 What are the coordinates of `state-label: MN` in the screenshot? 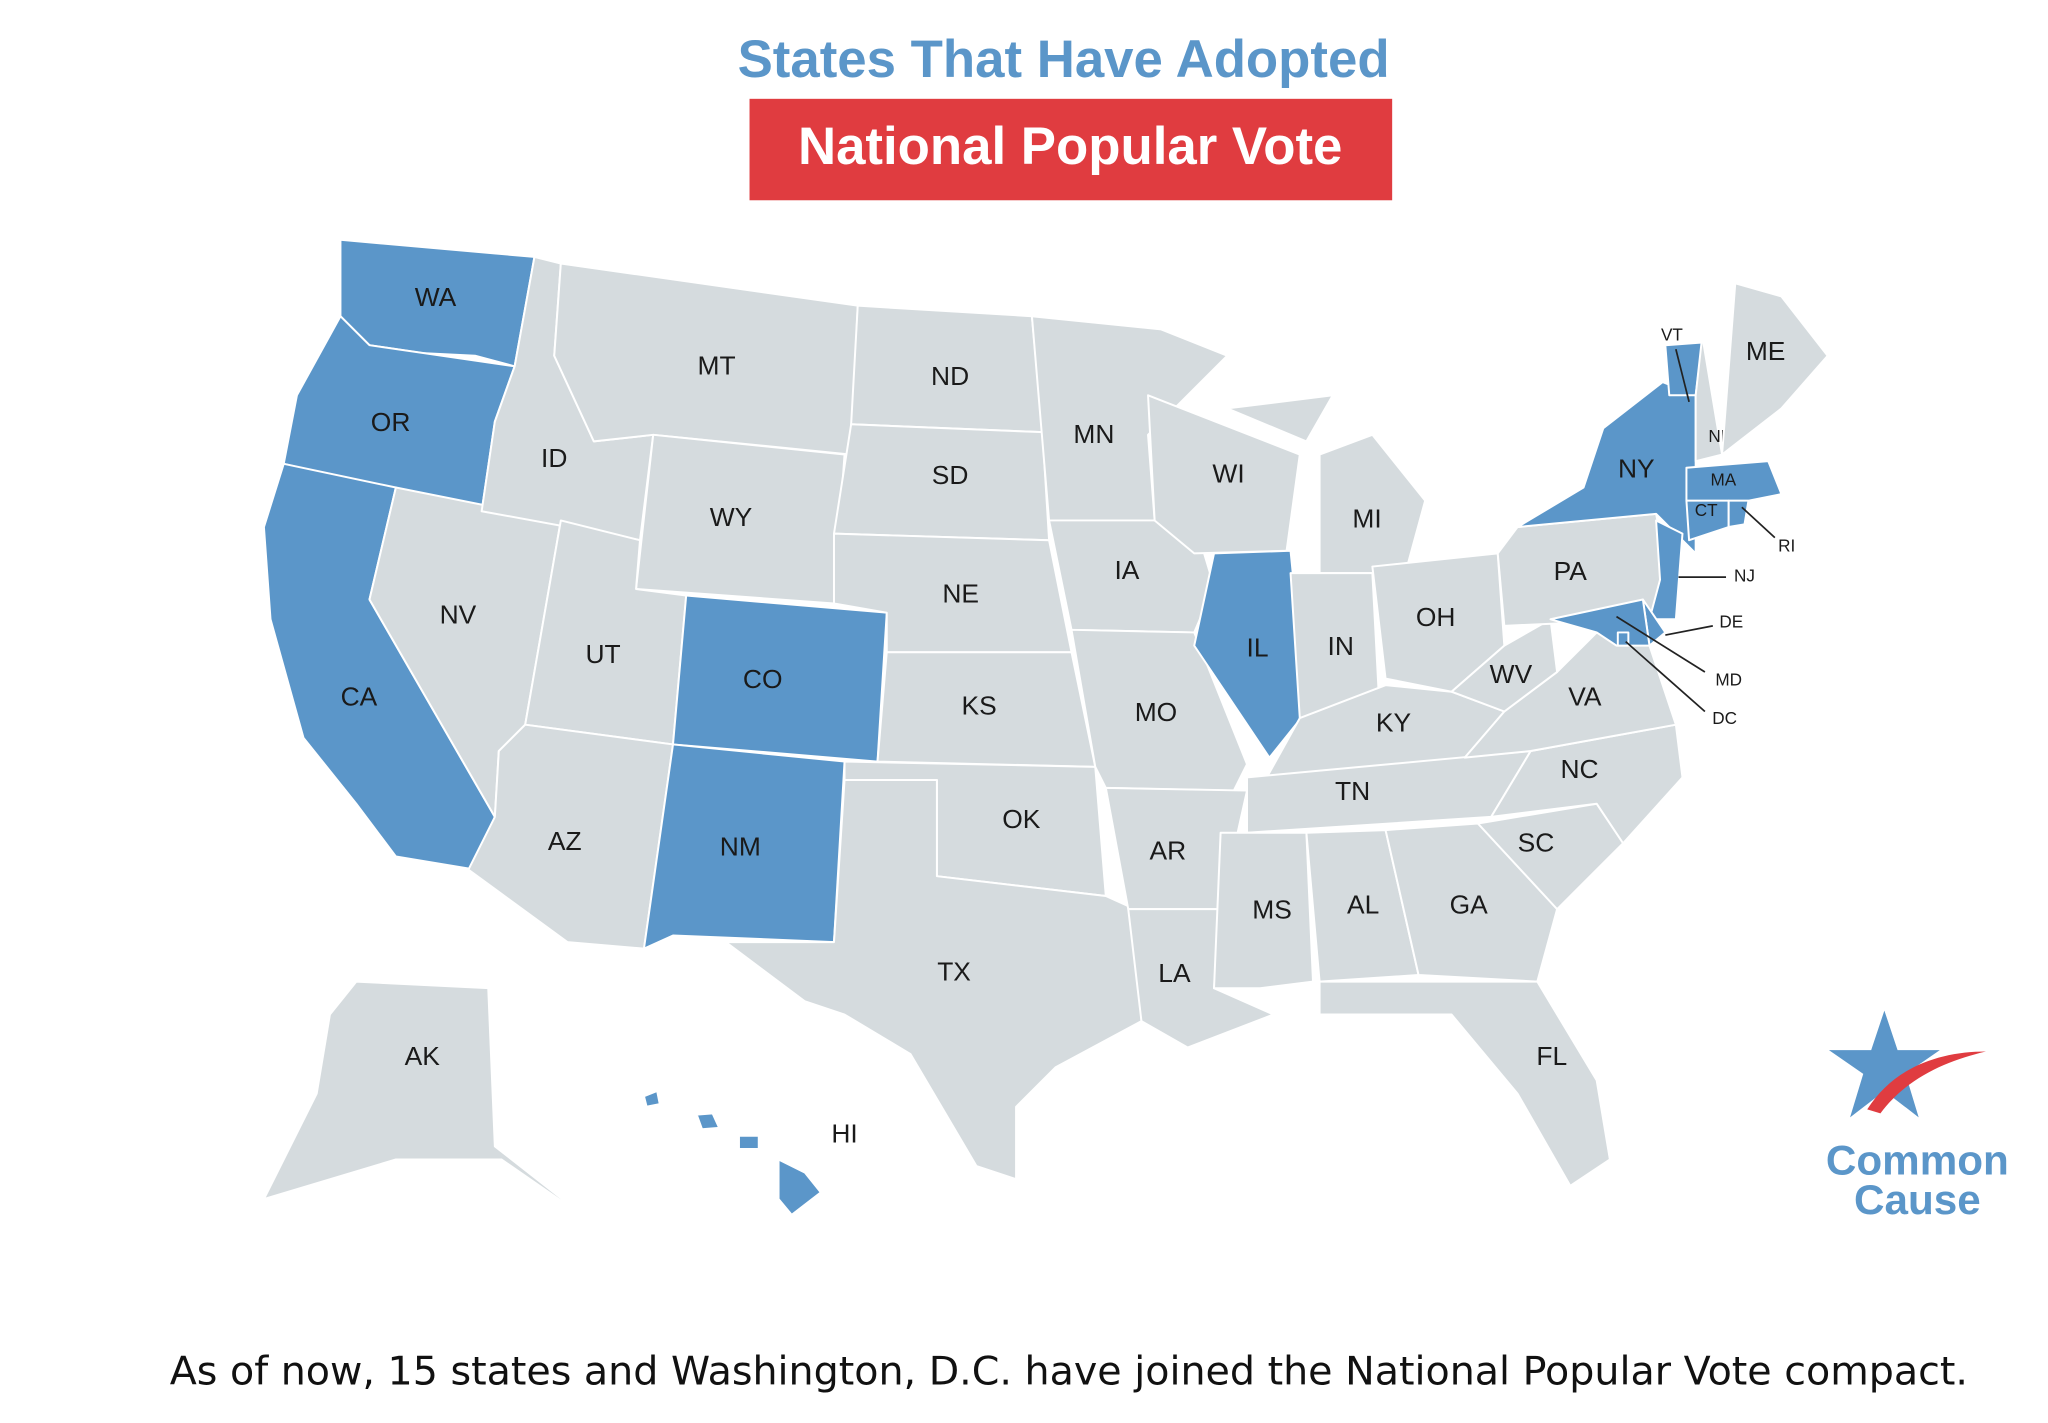 It's located at (1093, 434).